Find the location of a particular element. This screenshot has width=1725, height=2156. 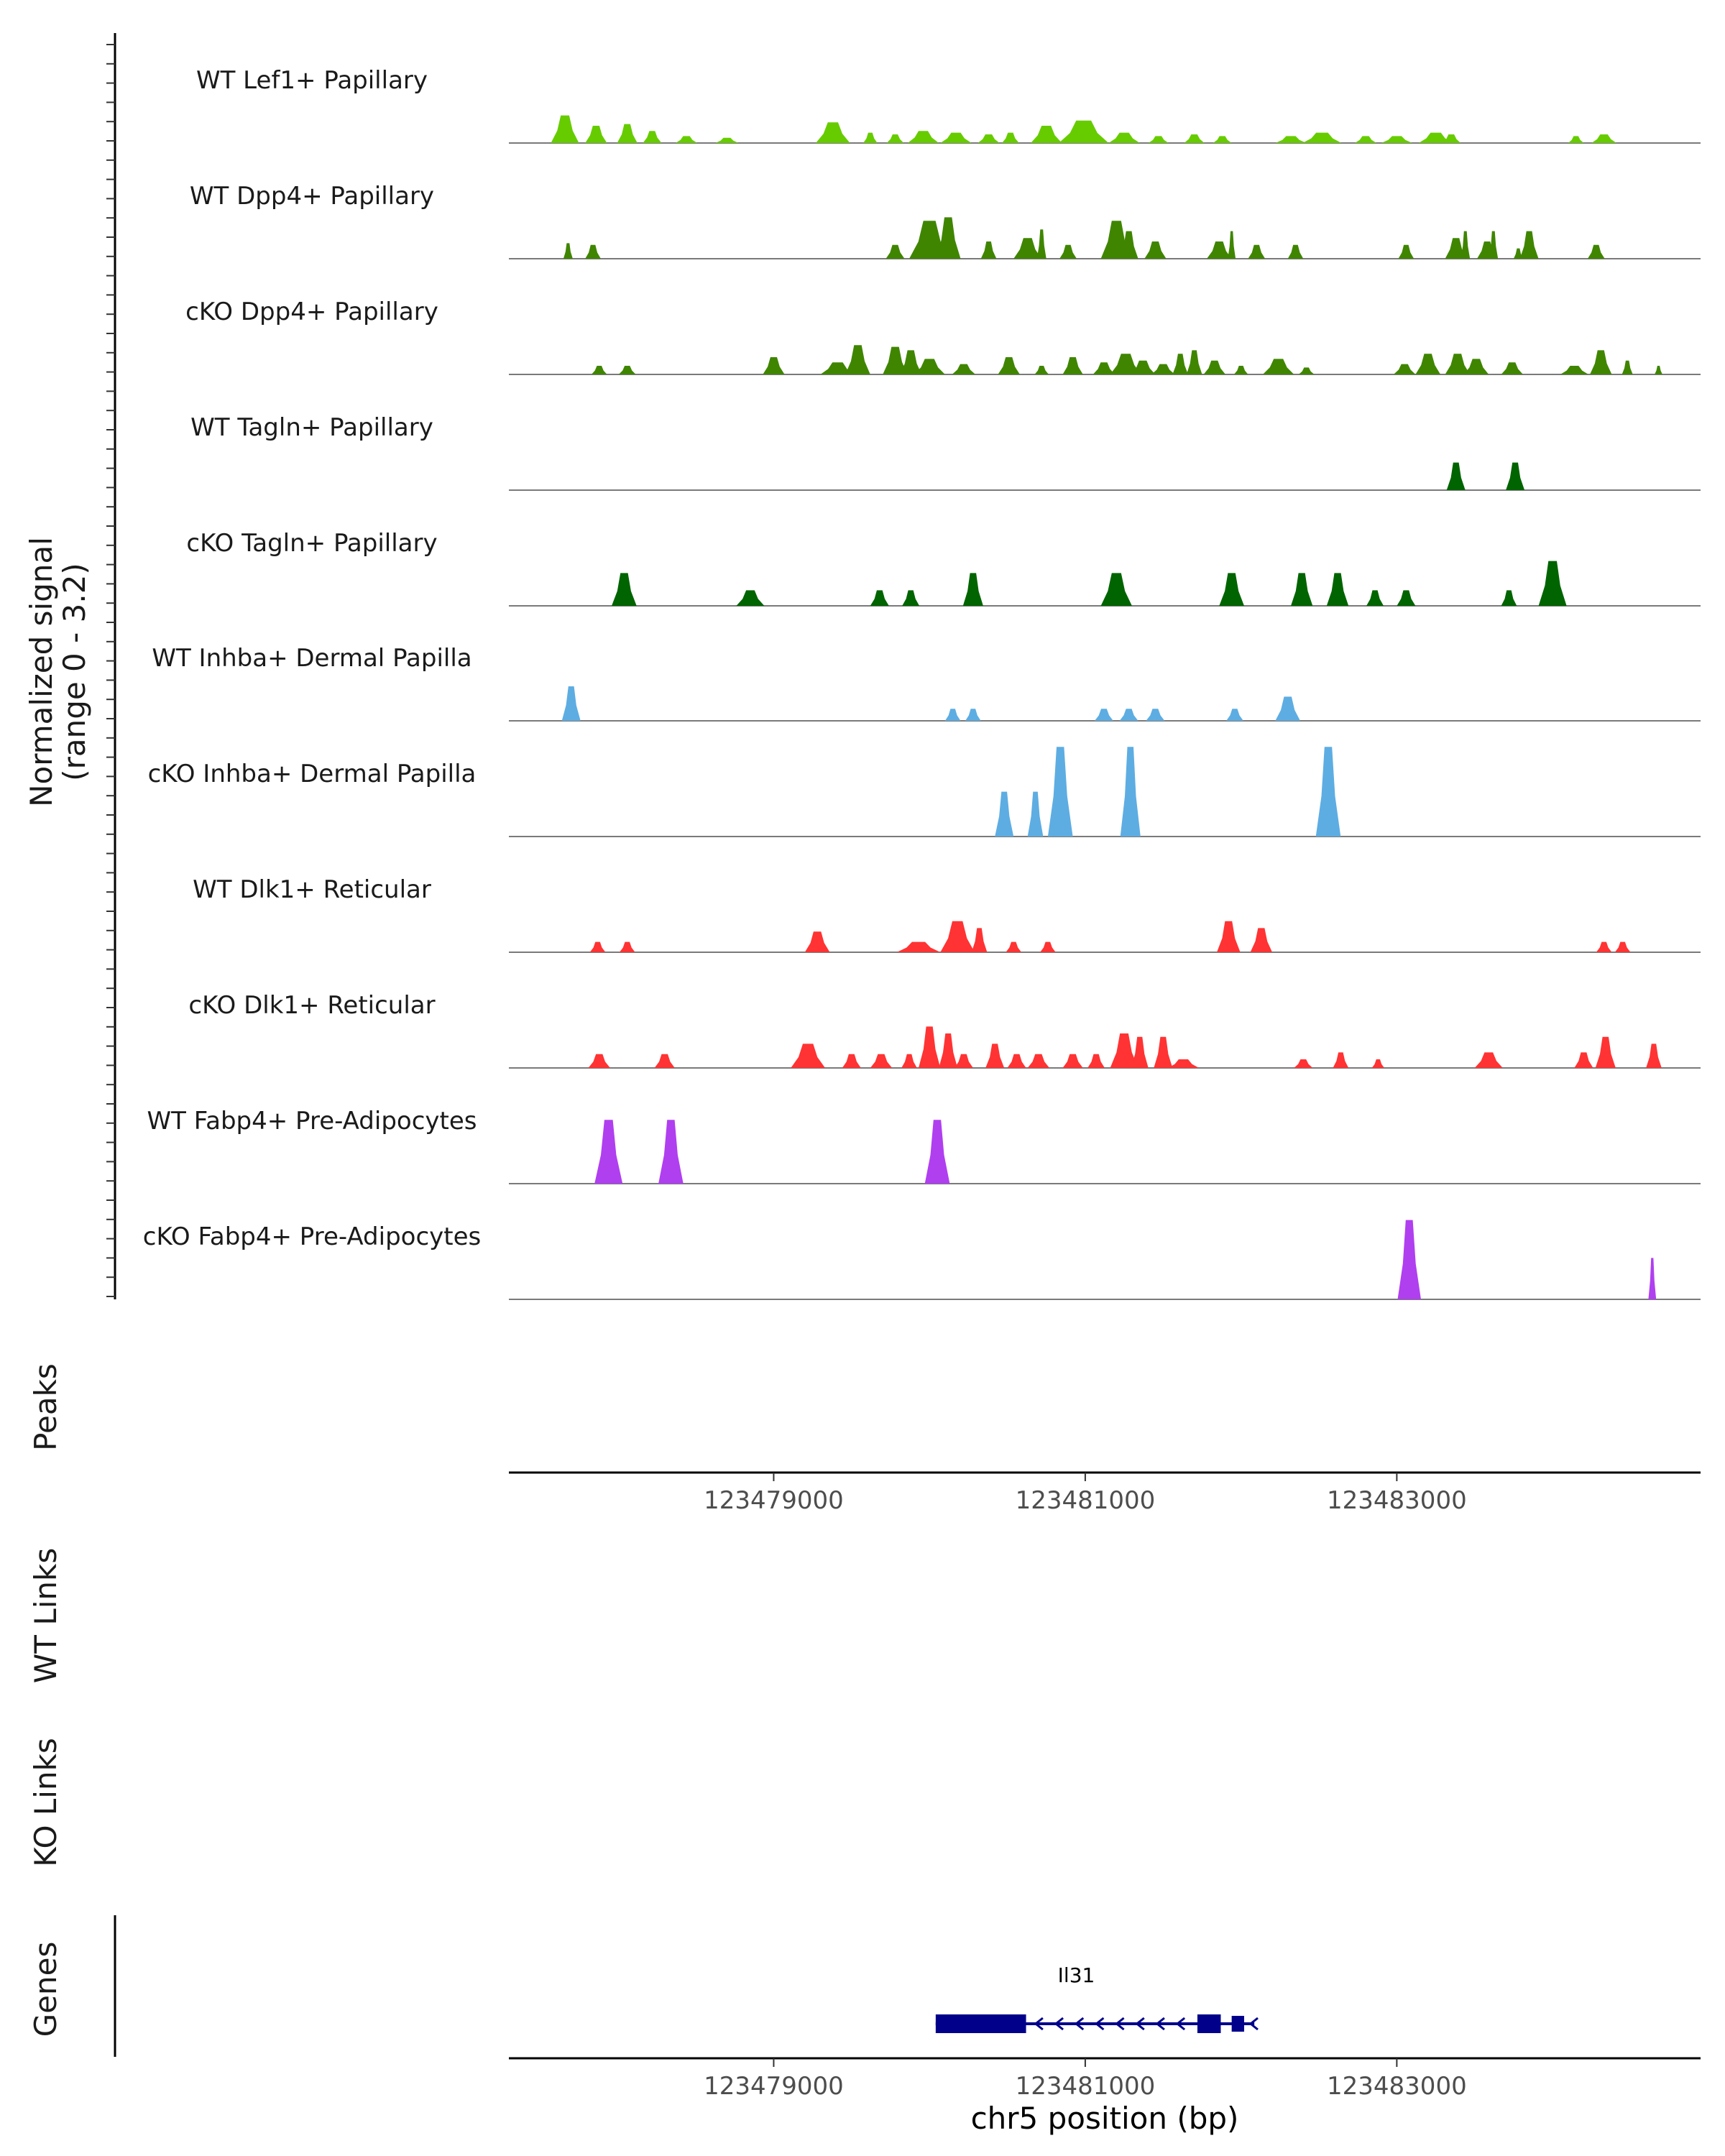

track: WT Dlk1+ Reticular is located at coordinates (947, 914).